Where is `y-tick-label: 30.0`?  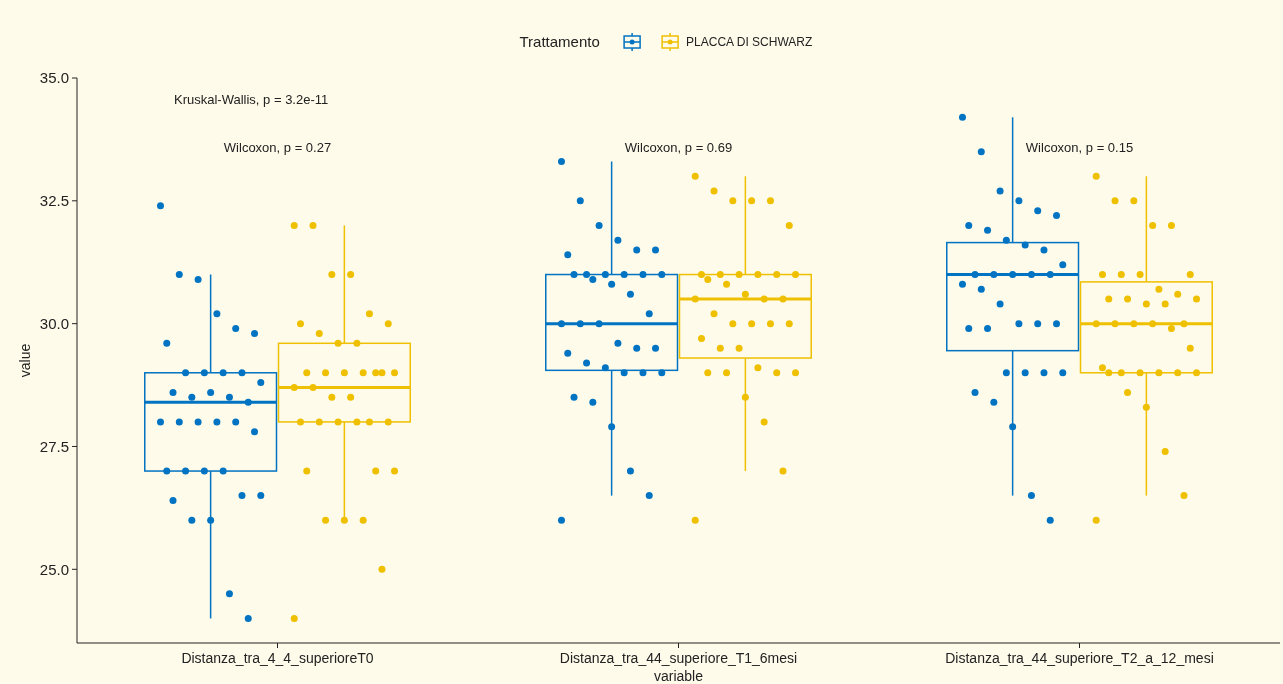
y-tick-label: 30.0 is located at coordinates (54, 323).